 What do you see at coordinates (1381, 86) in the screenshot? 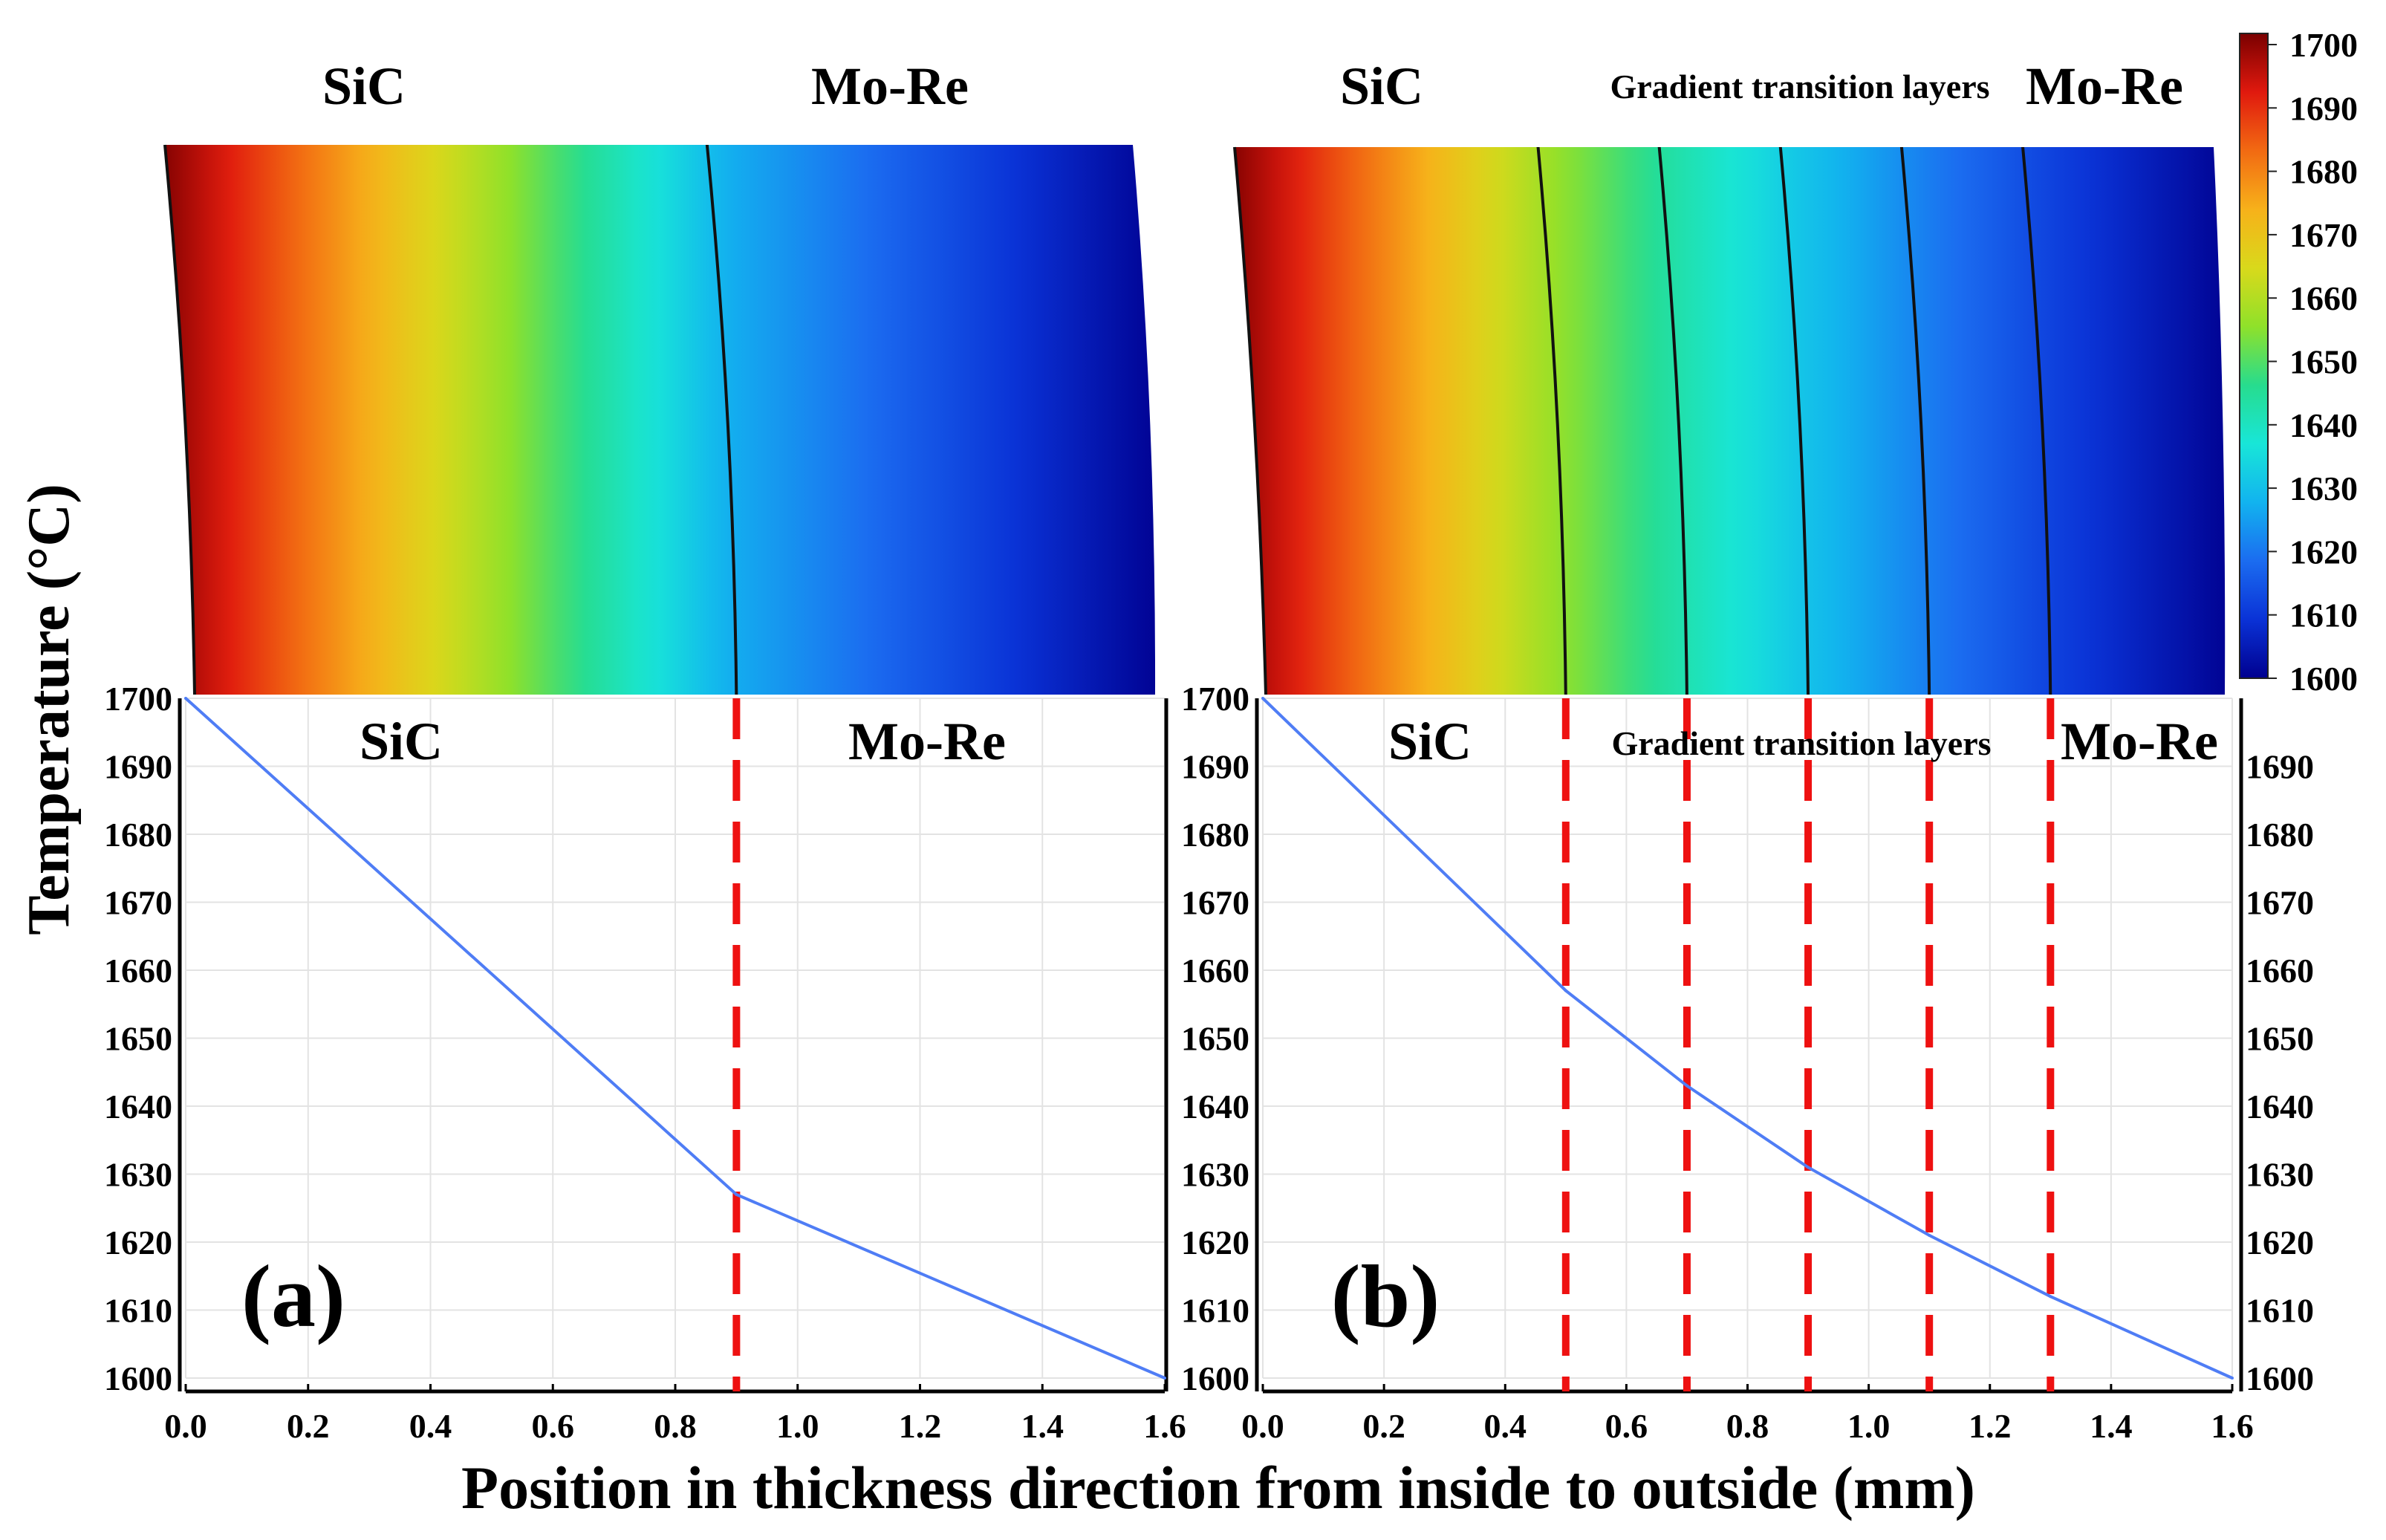
I see `contour-b-left-label: SiC` at bounding box center [1381, 86].